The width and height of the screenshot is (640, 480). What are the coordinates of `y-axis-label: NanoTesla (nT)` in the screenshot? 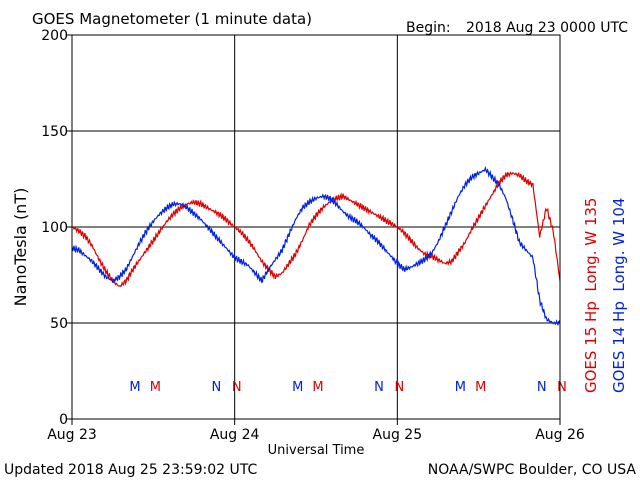 It's located at (20, 247).